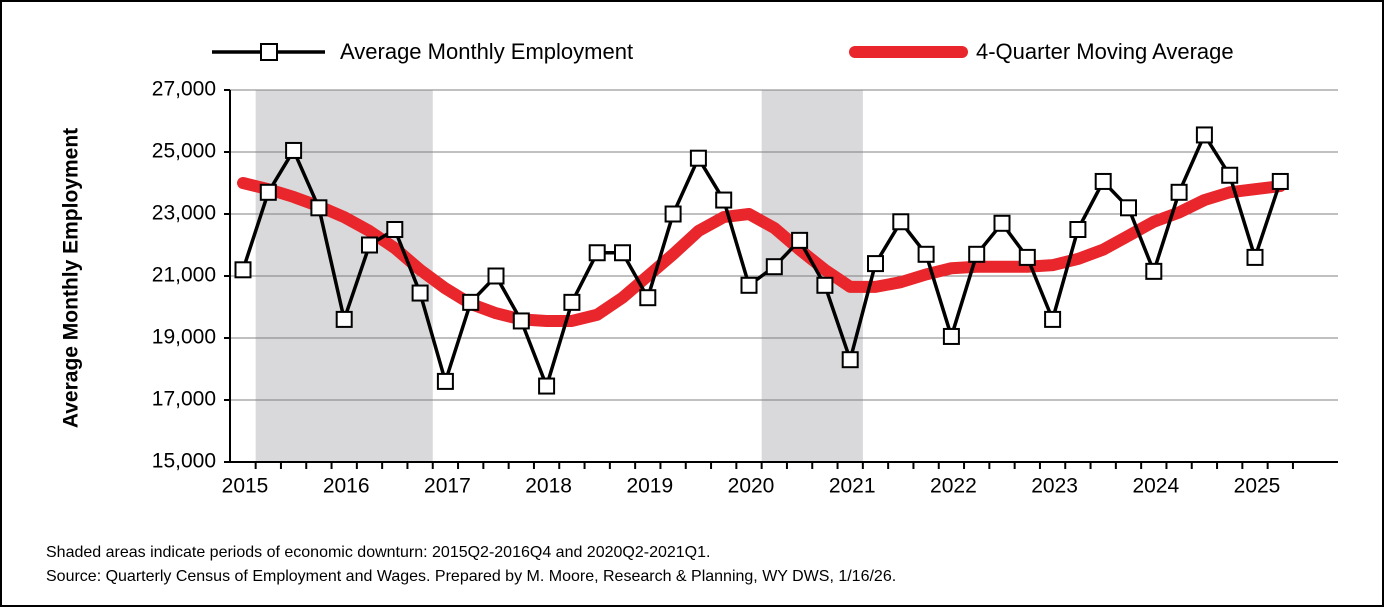 Image resolution: width=1384 pixels, height=612 pixels. Describe the element at coordinates (184, 461) in the screenshot. I see `y-tick-label: 15,000` at that location.